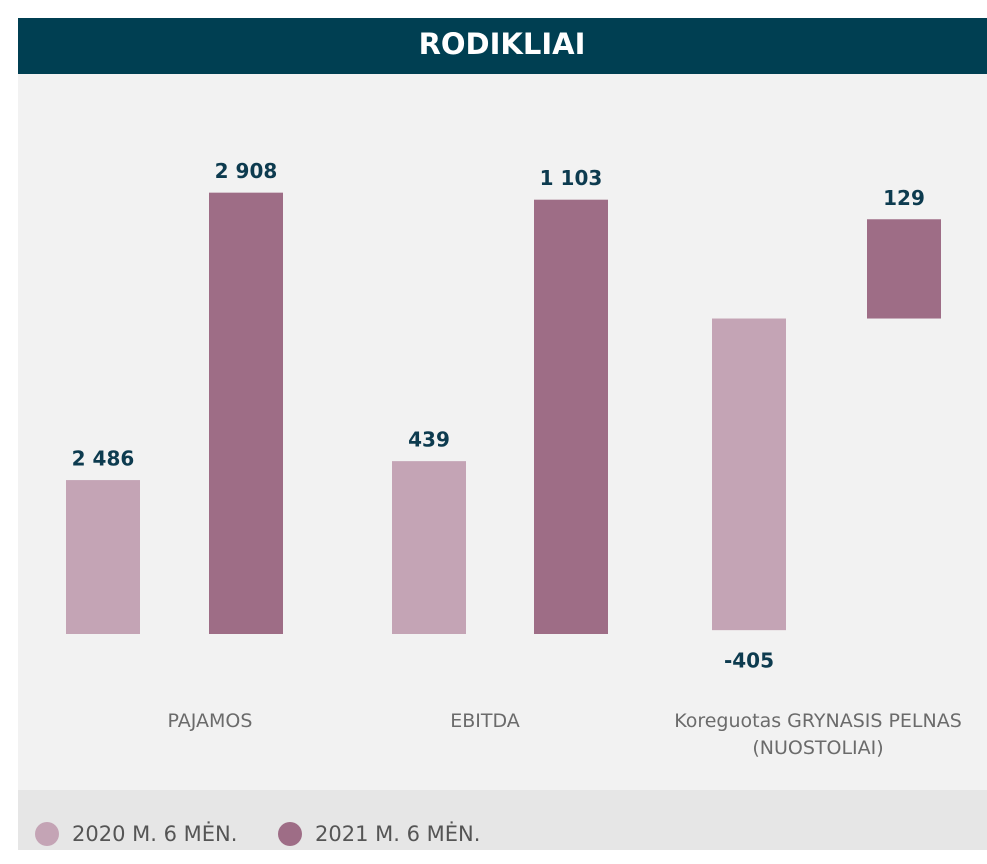 This screenshot has height=864, width=987. I want to click on data-label: -405, so click(749, 661).